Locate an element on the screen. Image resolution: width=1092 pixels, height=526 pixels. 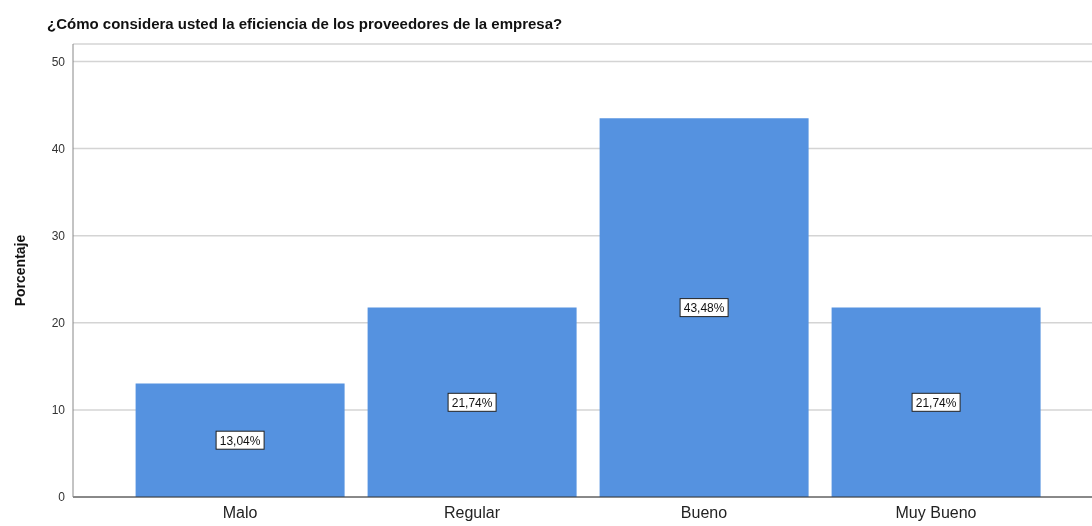
x-tick-label: Muy Bueno is located at coordinates (936, 512).